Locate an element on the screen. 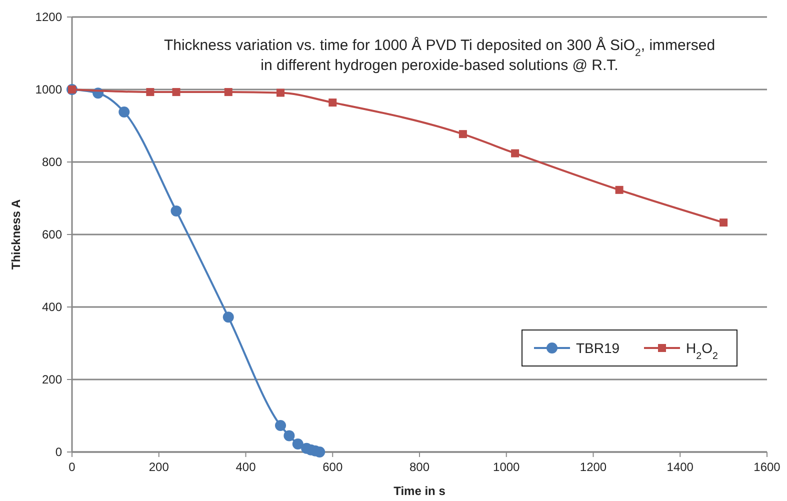 This screenshot has height=501, width=787. legend-label: TBR19 is located at coordinates (598, 348).